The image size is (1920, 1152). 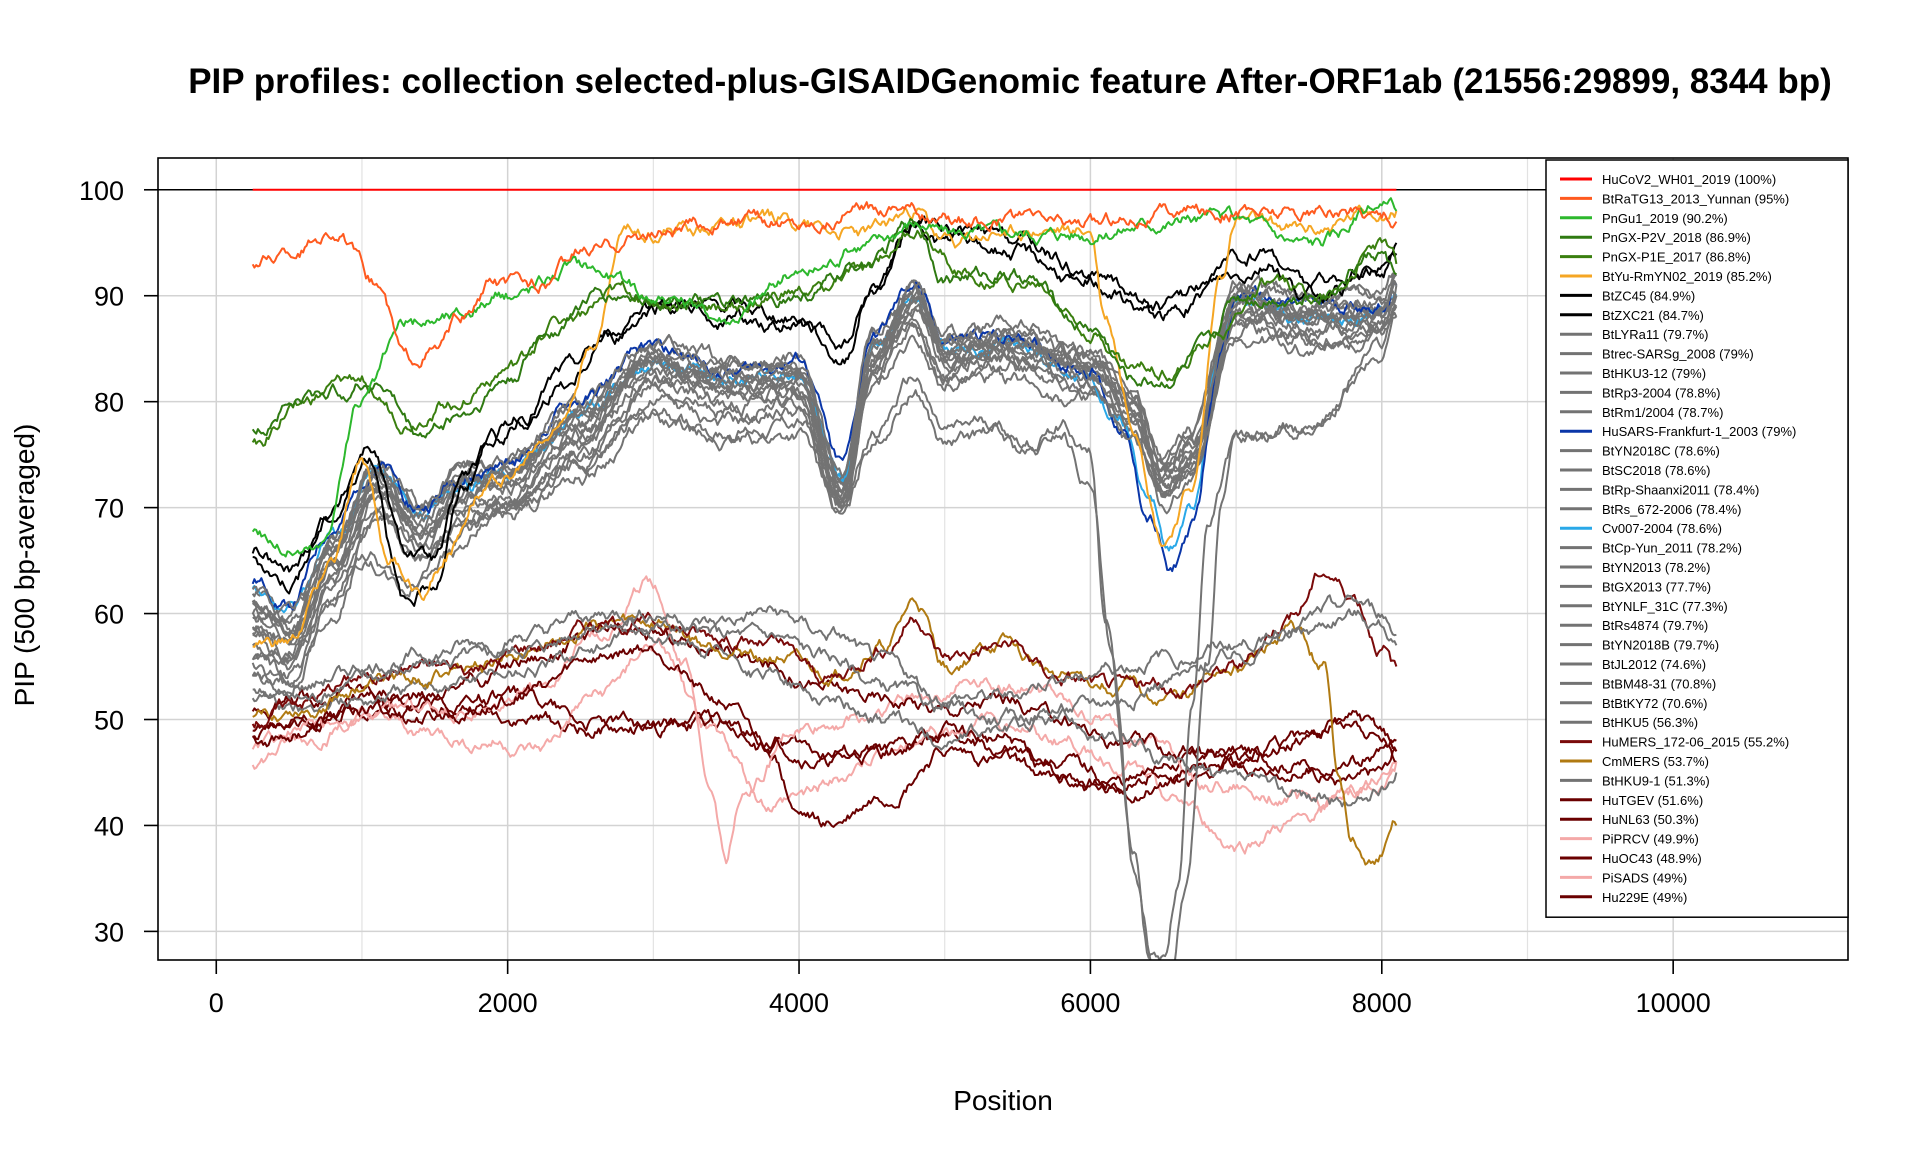 What do you see at coordinates (1673, 1003) in the screenshot?
I see `x-tick-label: 10000` at bounding box center [1673, 1003].